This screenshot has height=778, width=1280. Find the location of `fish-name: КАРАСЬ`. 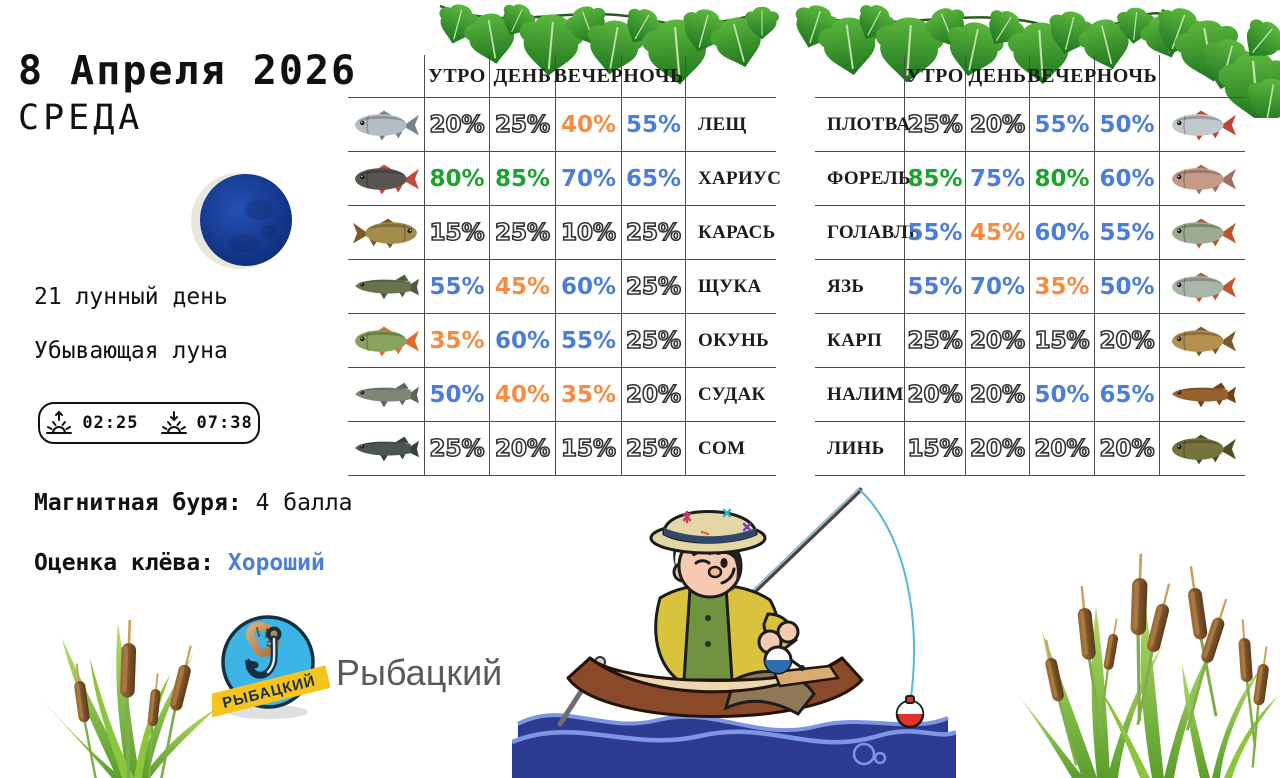

fish-name: КАРАСЬ is located at coordinates (731, 233).